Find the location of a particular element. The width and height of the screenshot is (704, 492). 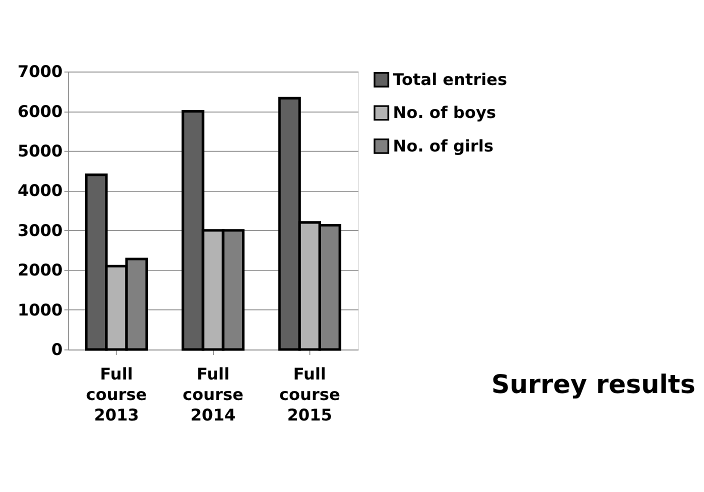

y-tick-label: 0 is located at coordinates (57, 350).